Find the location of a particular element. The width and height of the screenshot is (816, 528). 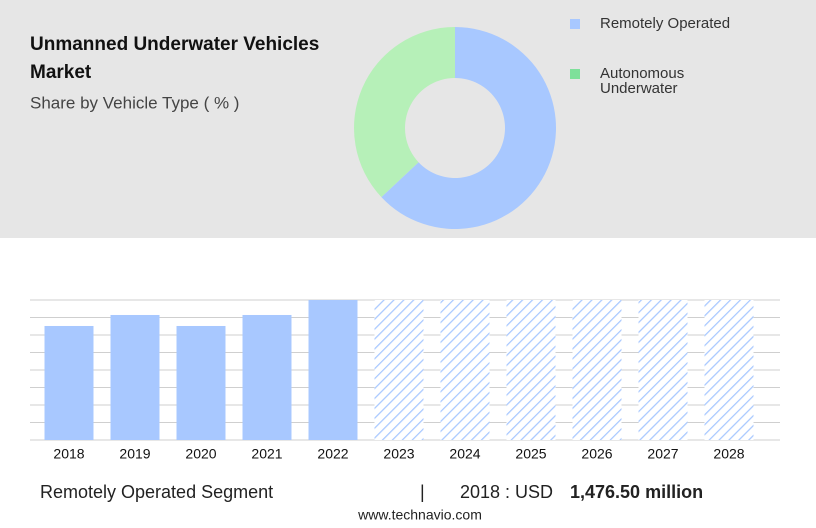

chart-subtitle: Share by Vehicle Type ( % ) is located at coordinates (134, 102).